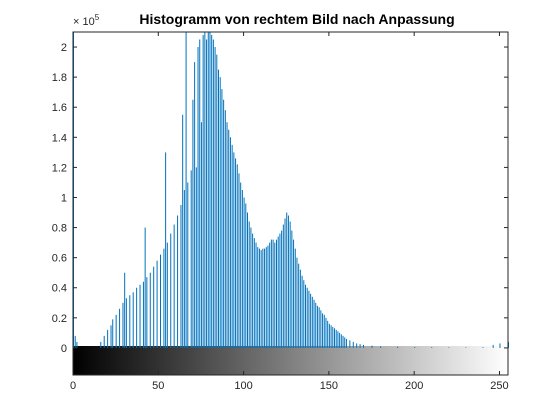 This screenshot has height=420, width=560. I want to click on x-tick-label: 150, so click(329, 386).